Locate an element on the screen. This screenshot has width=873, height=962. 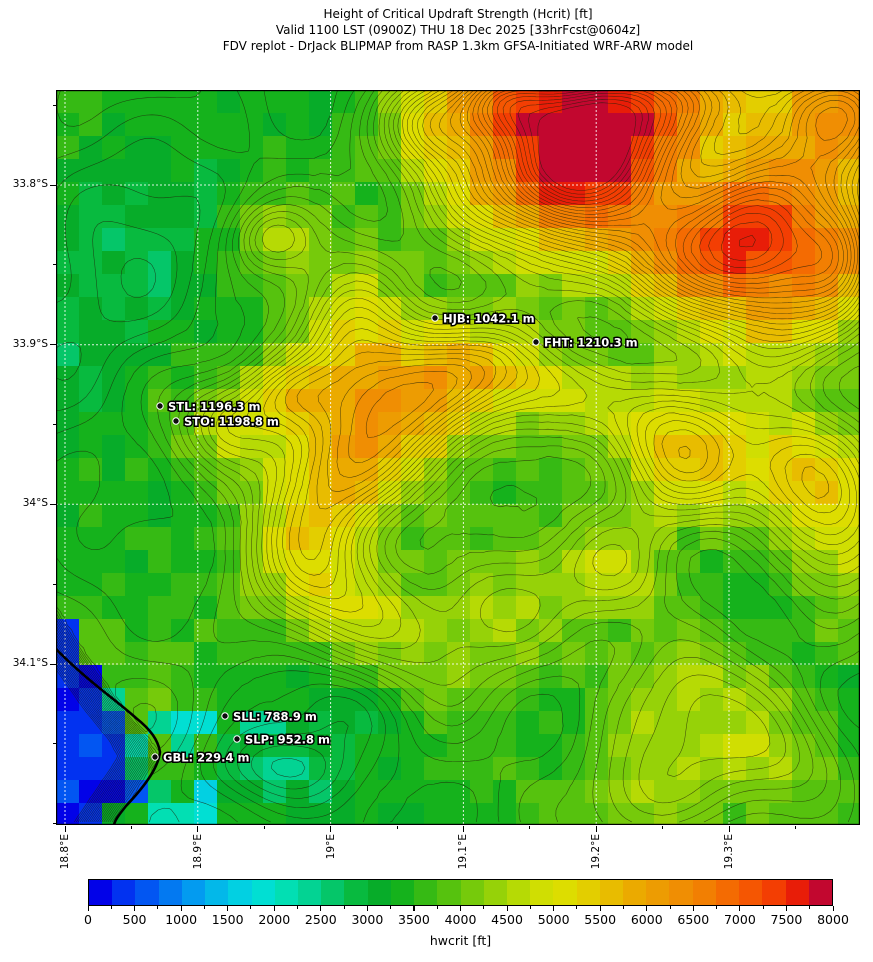
colorbar-tick-label: 6500 is located at coordinates (693, 919).